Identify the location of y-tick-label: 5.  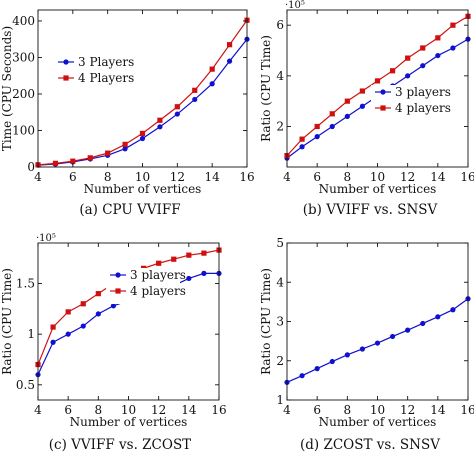
(280, 243).